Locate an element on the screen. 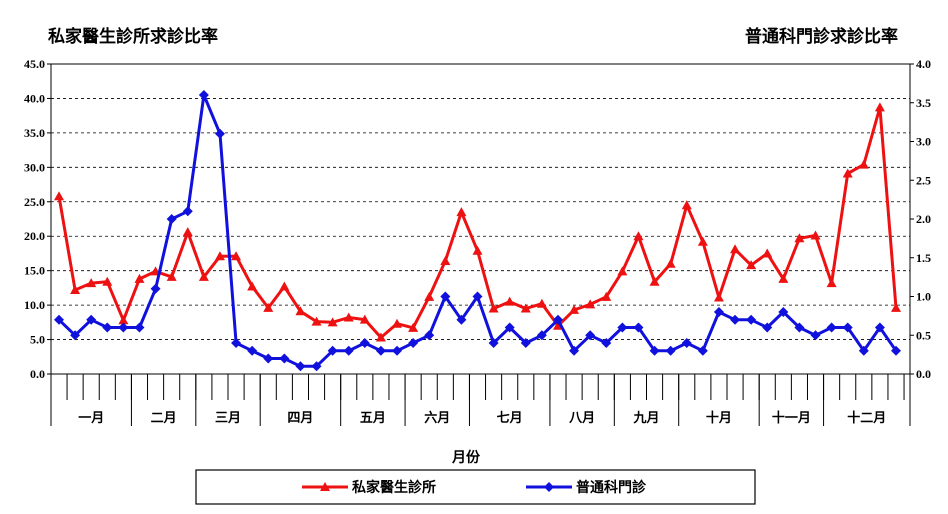 This screenshot has height=514, width=948. x-axis-month-label: 八月 is located at coordinates (581, 418).